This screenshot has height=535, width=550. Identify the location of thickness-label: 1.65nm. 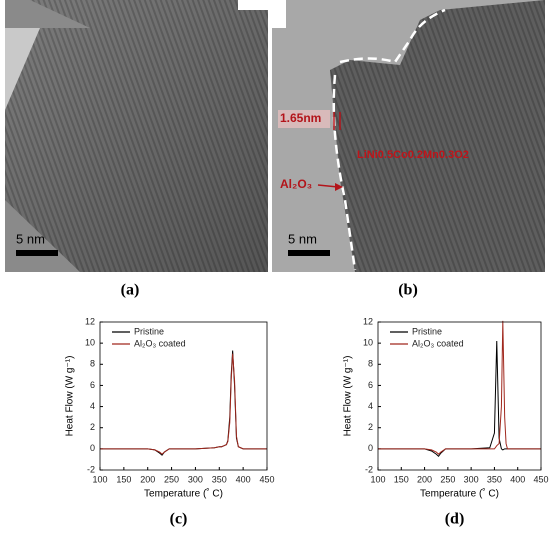
(300, 118).